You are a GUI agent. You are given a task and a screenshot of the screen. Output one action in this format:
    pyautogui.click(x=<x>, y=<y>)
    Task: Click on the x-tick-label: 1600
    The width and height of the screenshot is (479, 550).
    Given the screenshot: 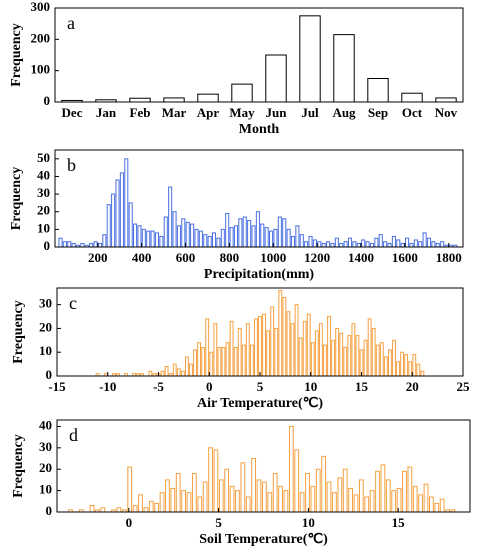 What is the action you would take?
    pyautogui.click(x=405, y=257)
    